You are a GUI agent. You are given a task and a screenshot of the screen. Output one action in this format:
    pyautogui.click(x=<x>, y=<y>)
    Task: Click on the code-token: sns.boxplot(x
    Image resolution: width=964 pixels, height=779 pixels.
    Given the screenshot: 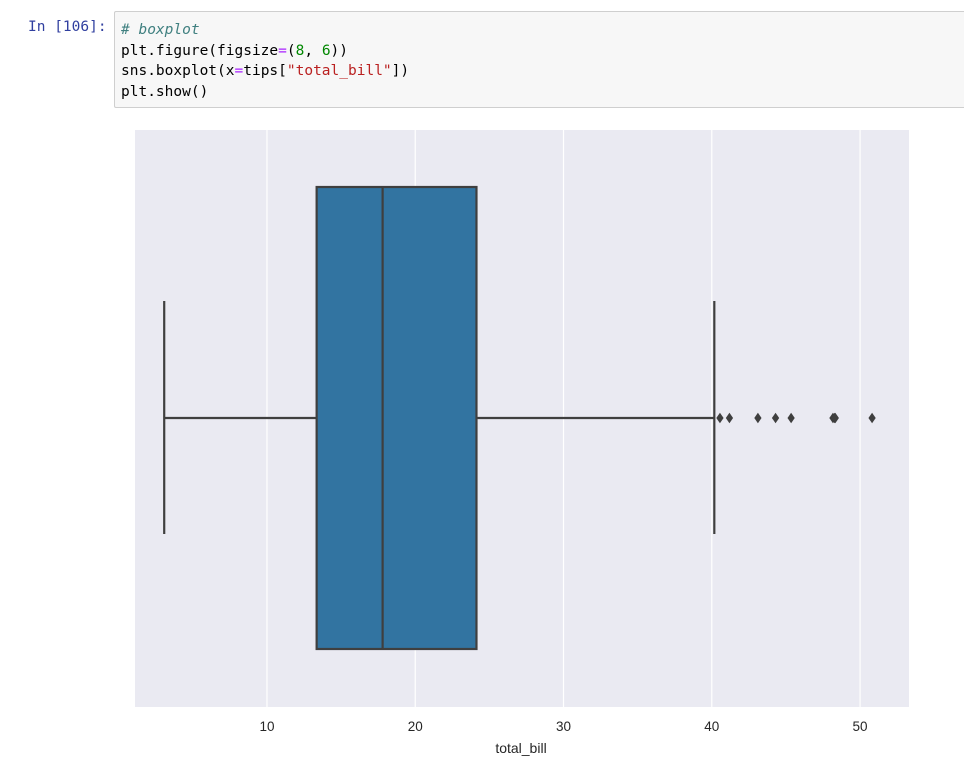 What is the action you would take?
    pyautogui.click(x=178, y=71)
    